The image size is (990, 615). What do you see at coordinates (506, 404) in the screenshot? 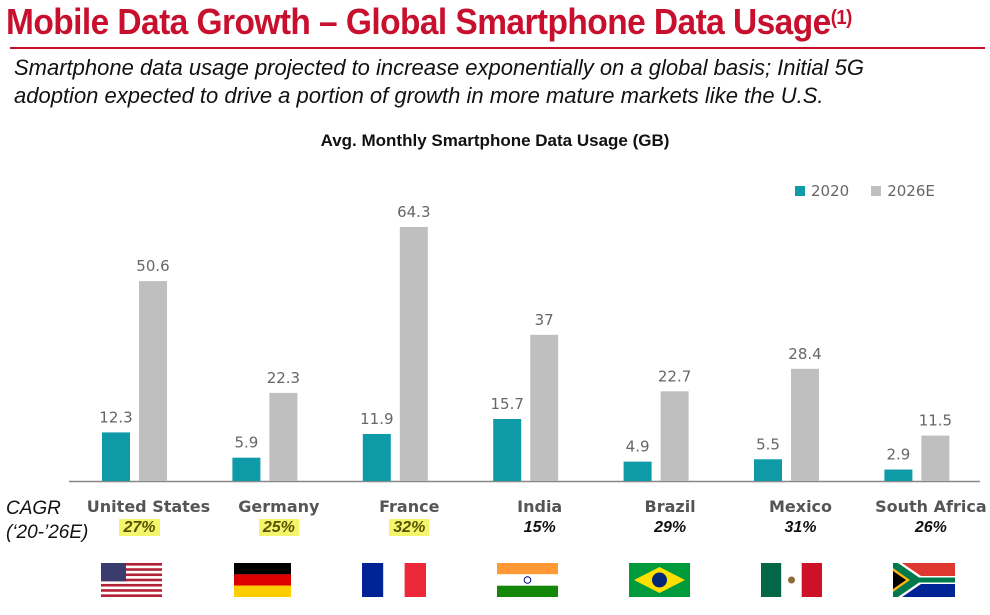
I see `data-label: 15.7` at bounding box center [506, 404].